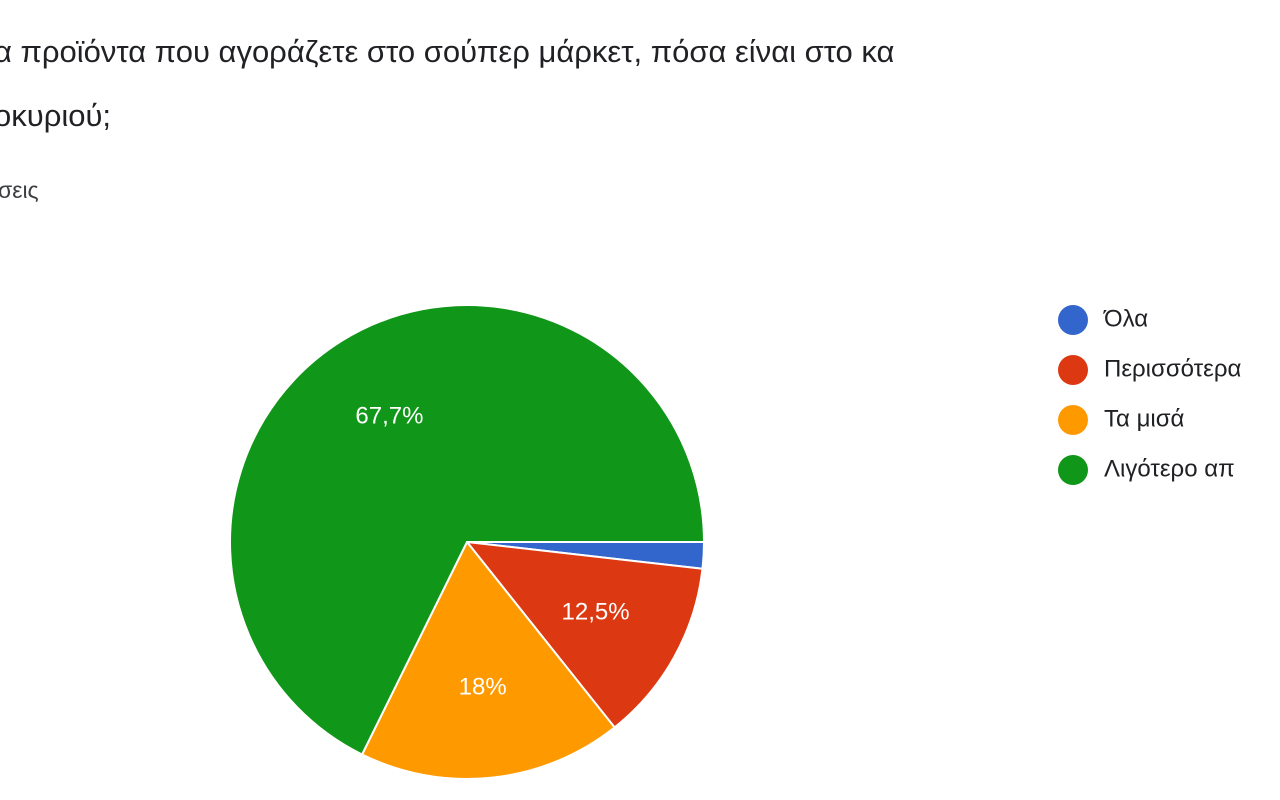  What do you see at coordinates (596, 612) in the screenshot?
I see `slice-label: 12,5%` at bounding box center [596, 612].